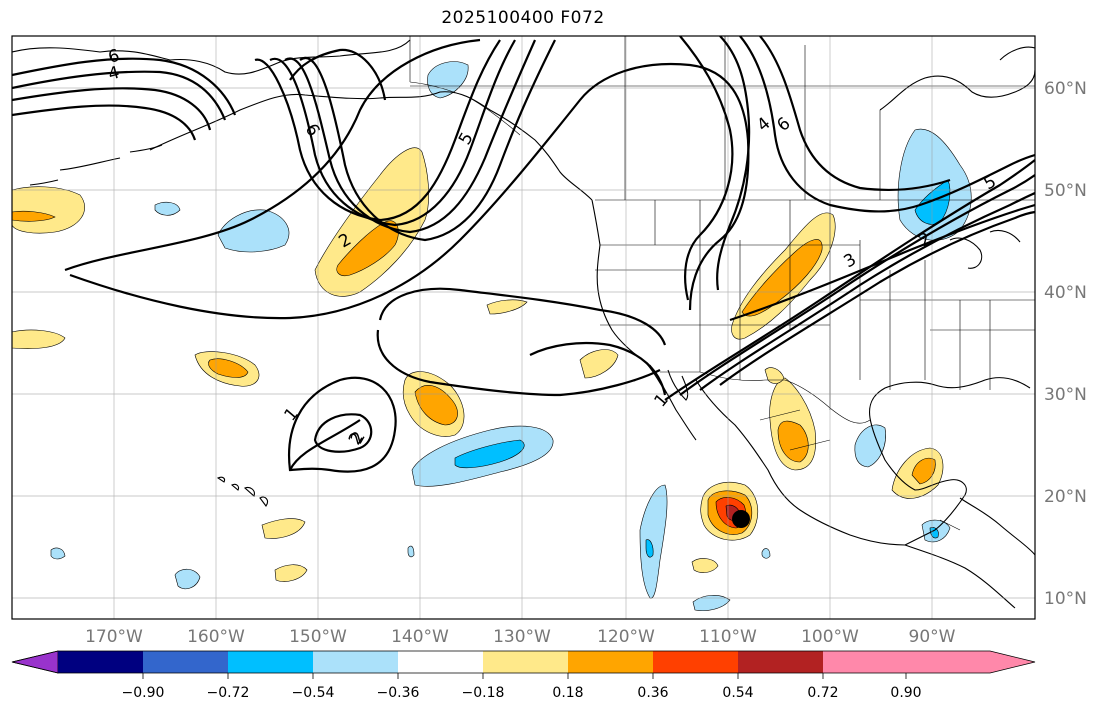 The width and height of the screenshot is (1105, 712). What do you see at coordinates (35, 662) in the screenshot?
I see `colorbar-extend-low` at bounding box center [35, 662].